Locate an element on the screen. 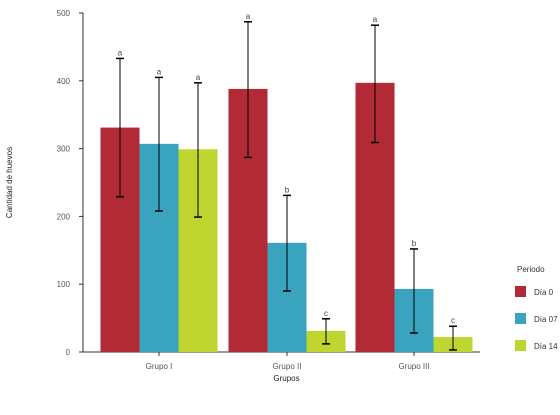 This screenshot has height=415, width=560. x-axis-title: Grupos is located at coordinates (286, 378).